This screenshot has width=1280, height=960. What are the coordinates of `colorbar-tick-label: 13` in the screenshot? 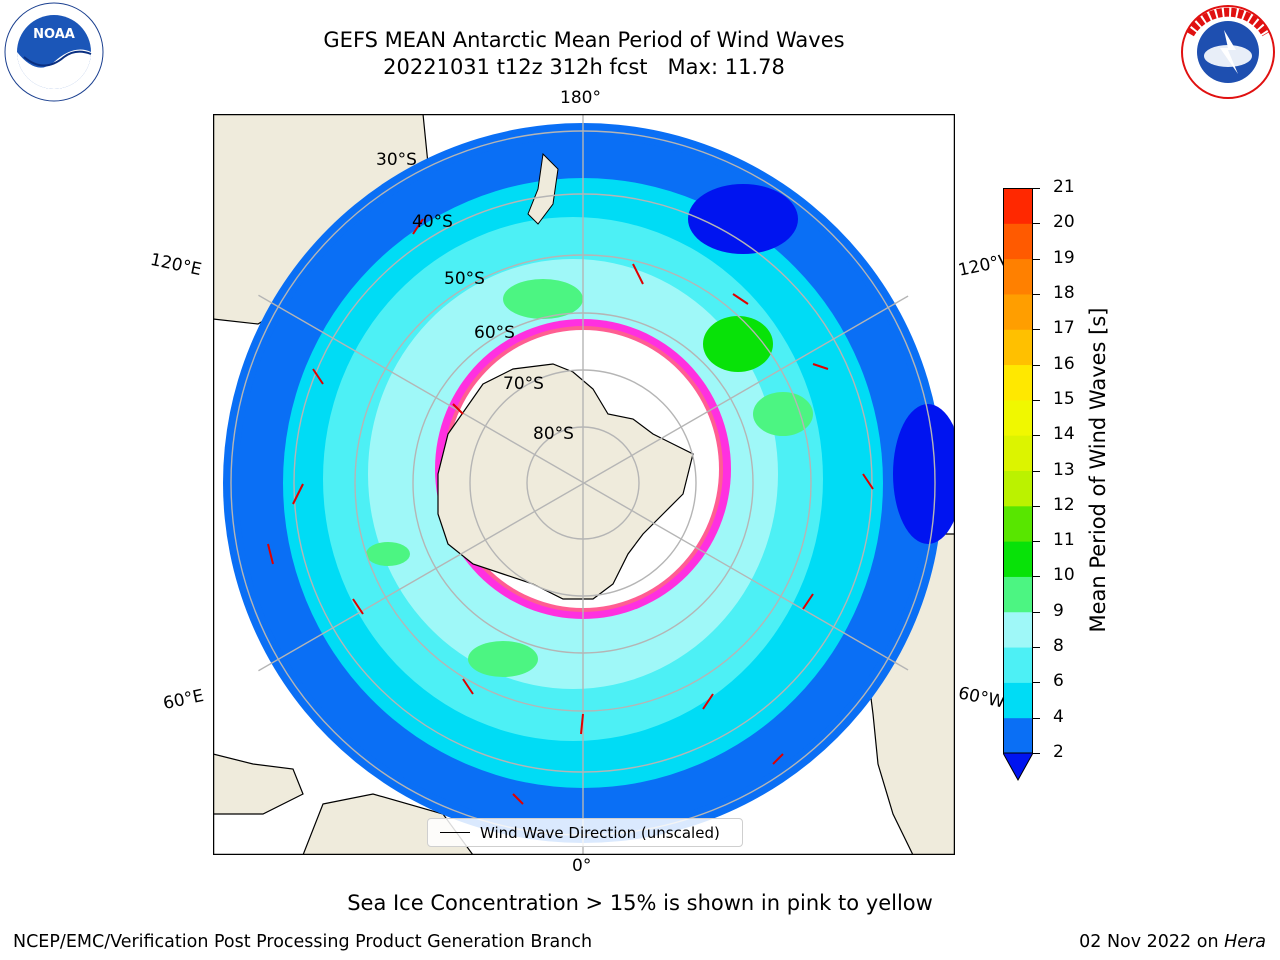 It's located at (1064, 469).